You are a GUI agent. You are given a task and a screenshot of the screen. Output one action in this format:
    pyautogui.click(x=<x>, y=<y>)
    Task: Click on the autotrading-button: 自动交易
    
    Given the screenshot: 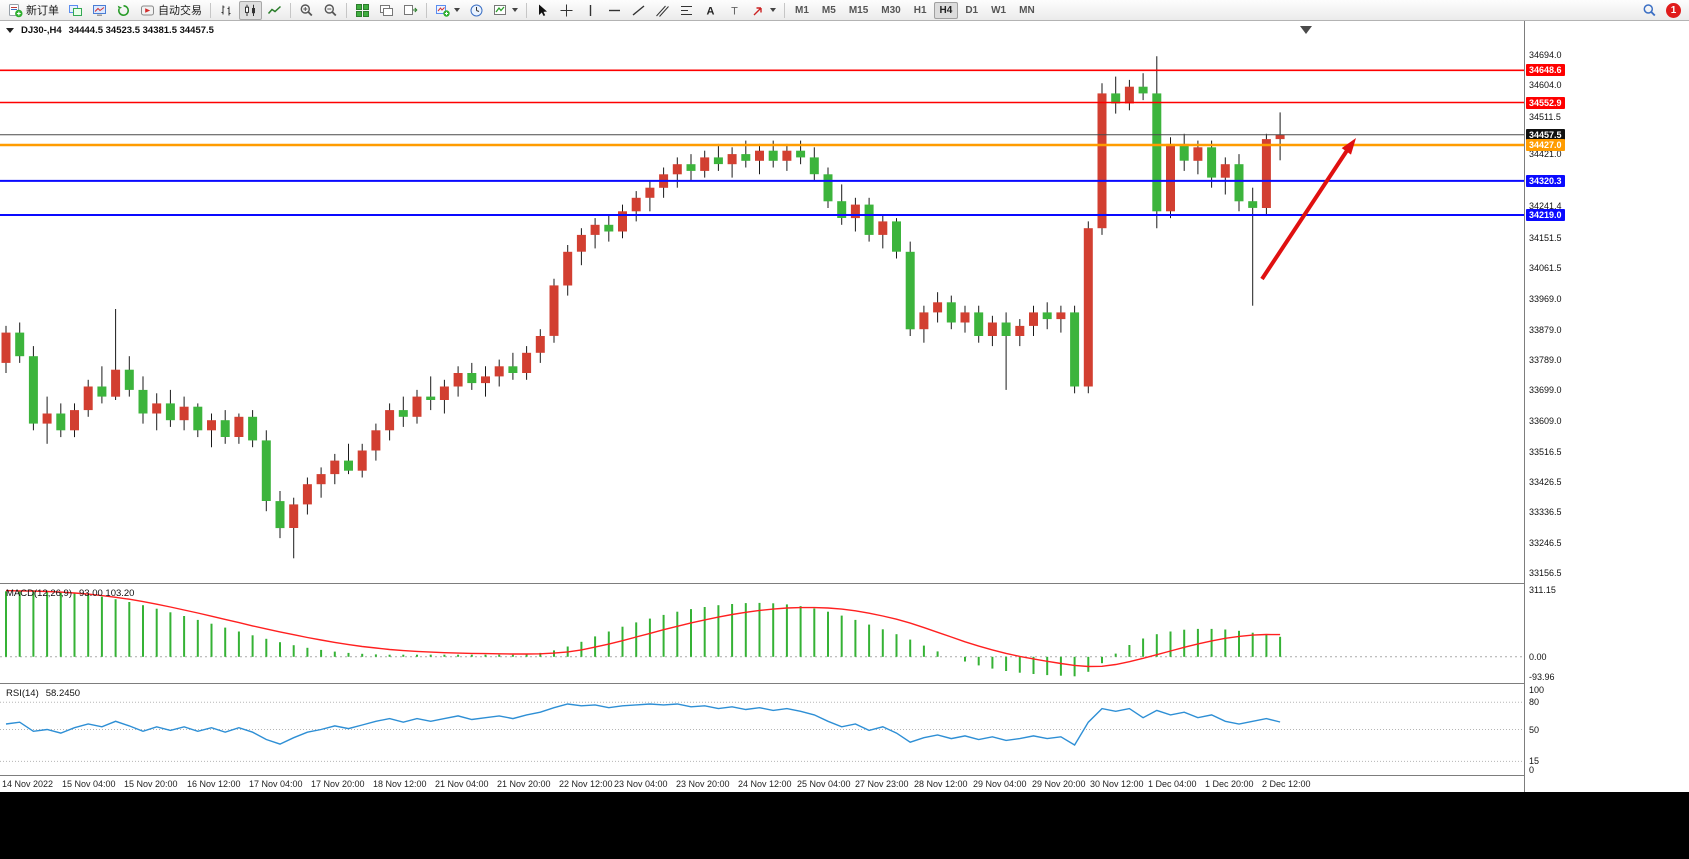 What is the action you would take?
    pyautogui.click(x=171, y=10)
    